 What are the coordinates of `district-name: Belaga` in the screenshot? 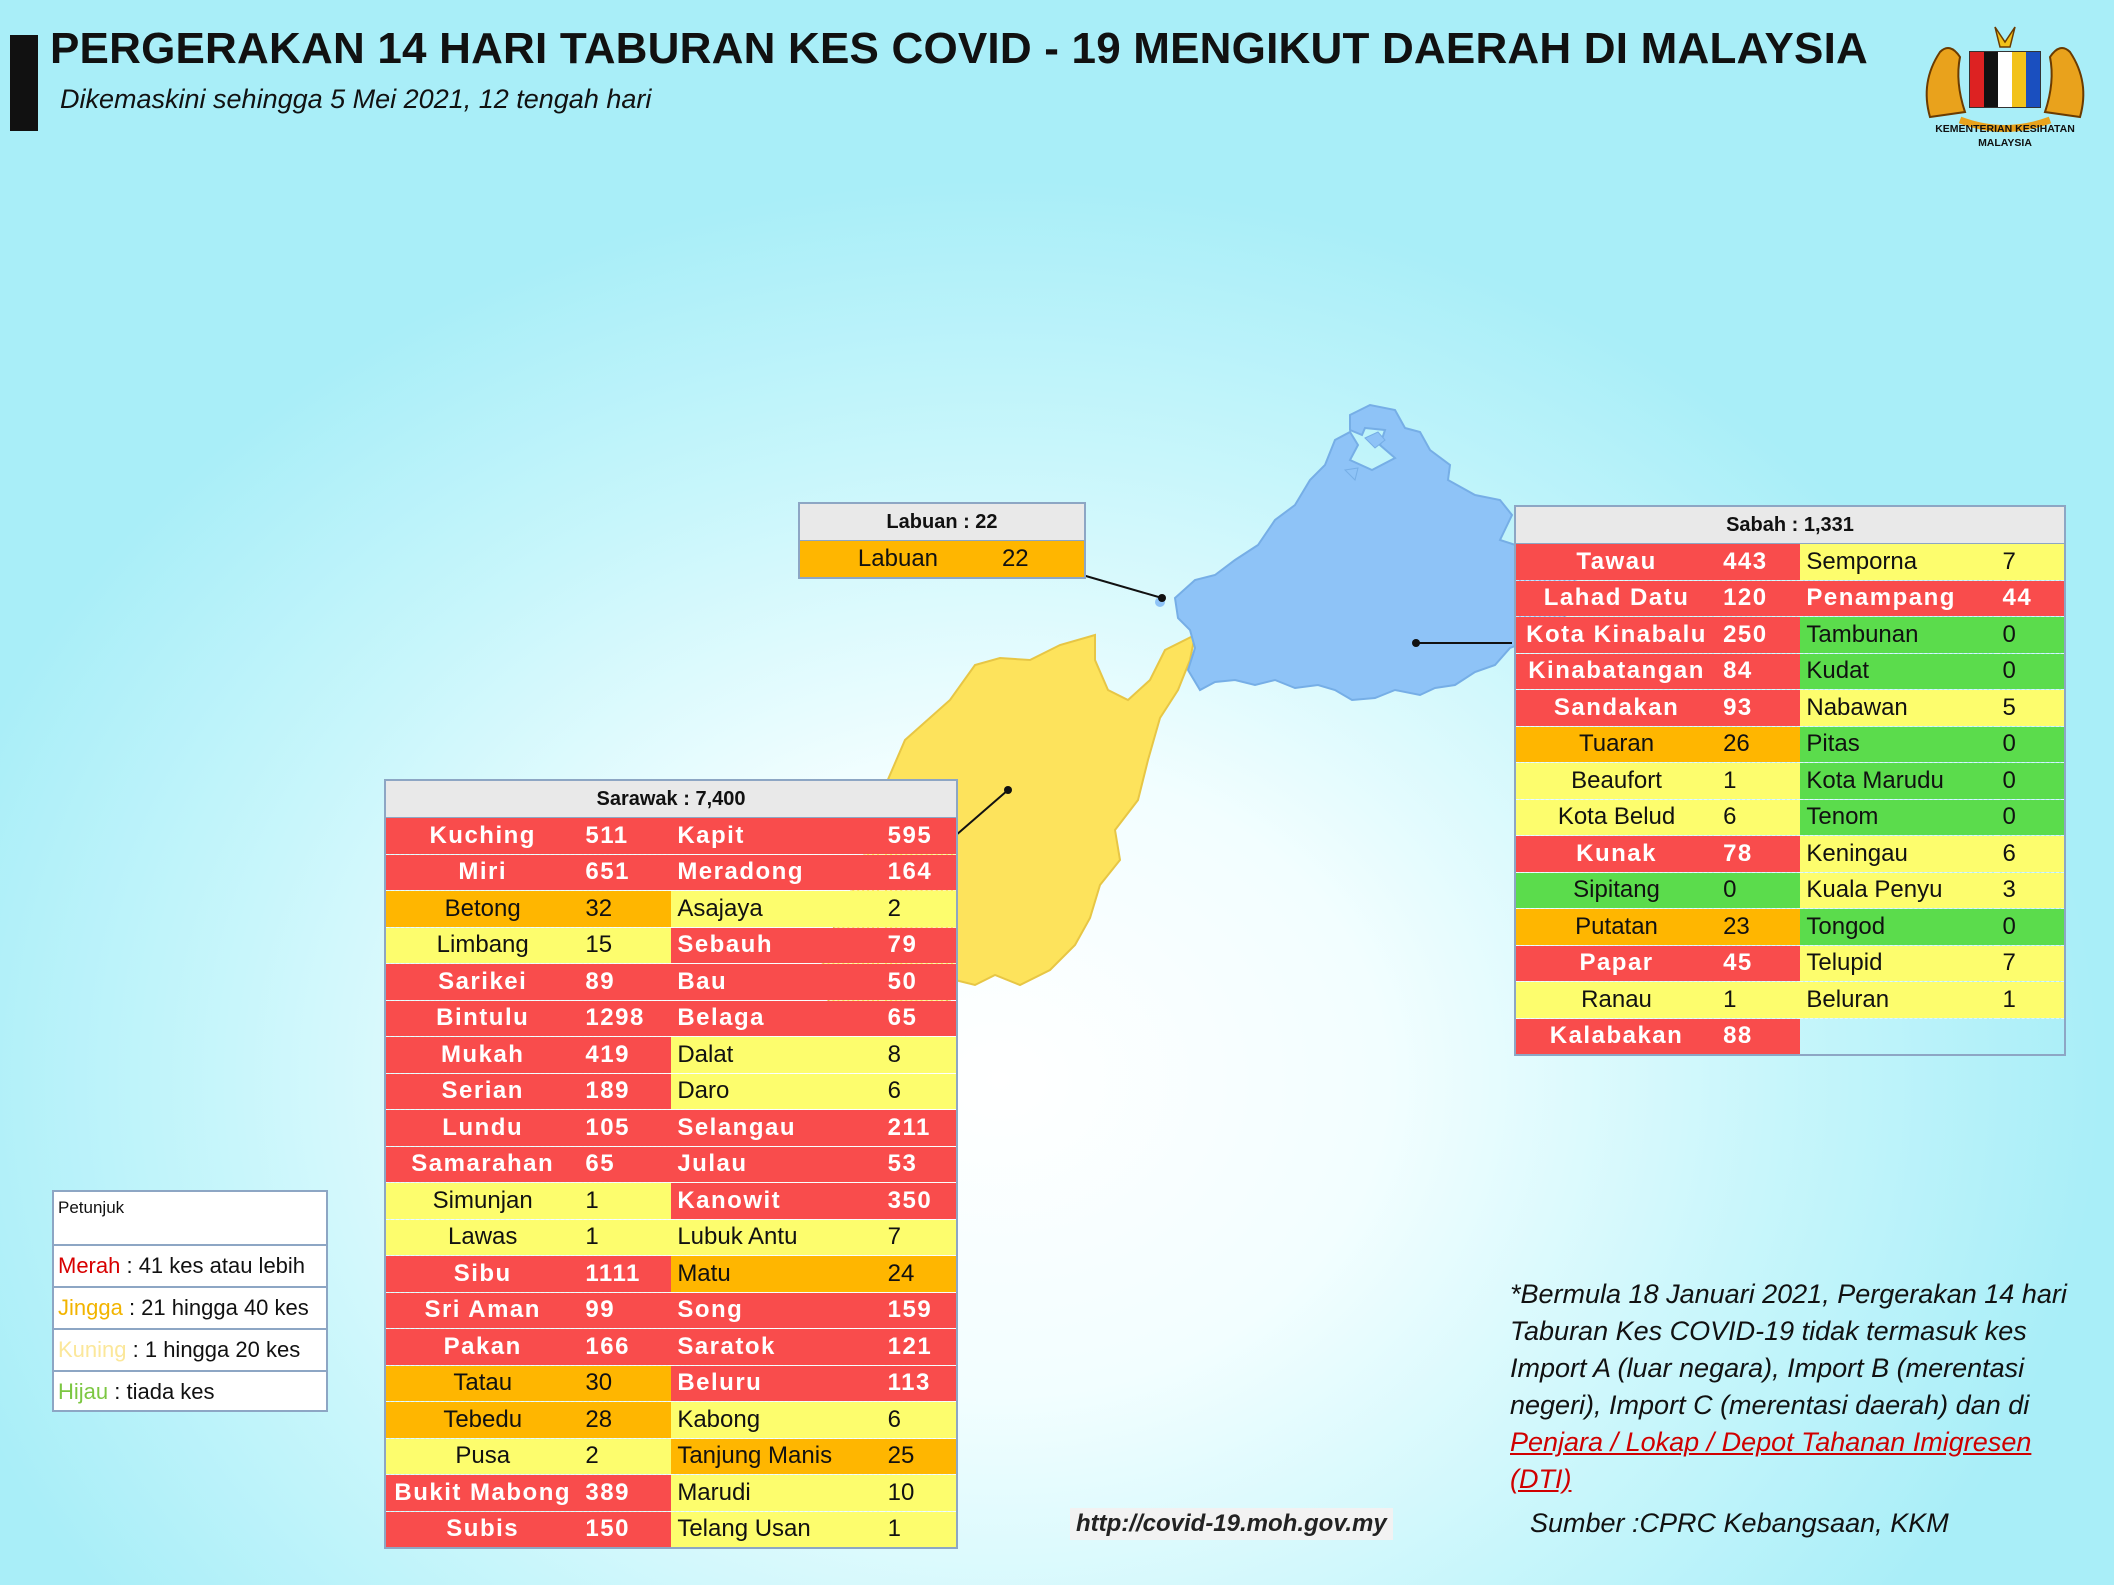 It's located at (776, 1018).